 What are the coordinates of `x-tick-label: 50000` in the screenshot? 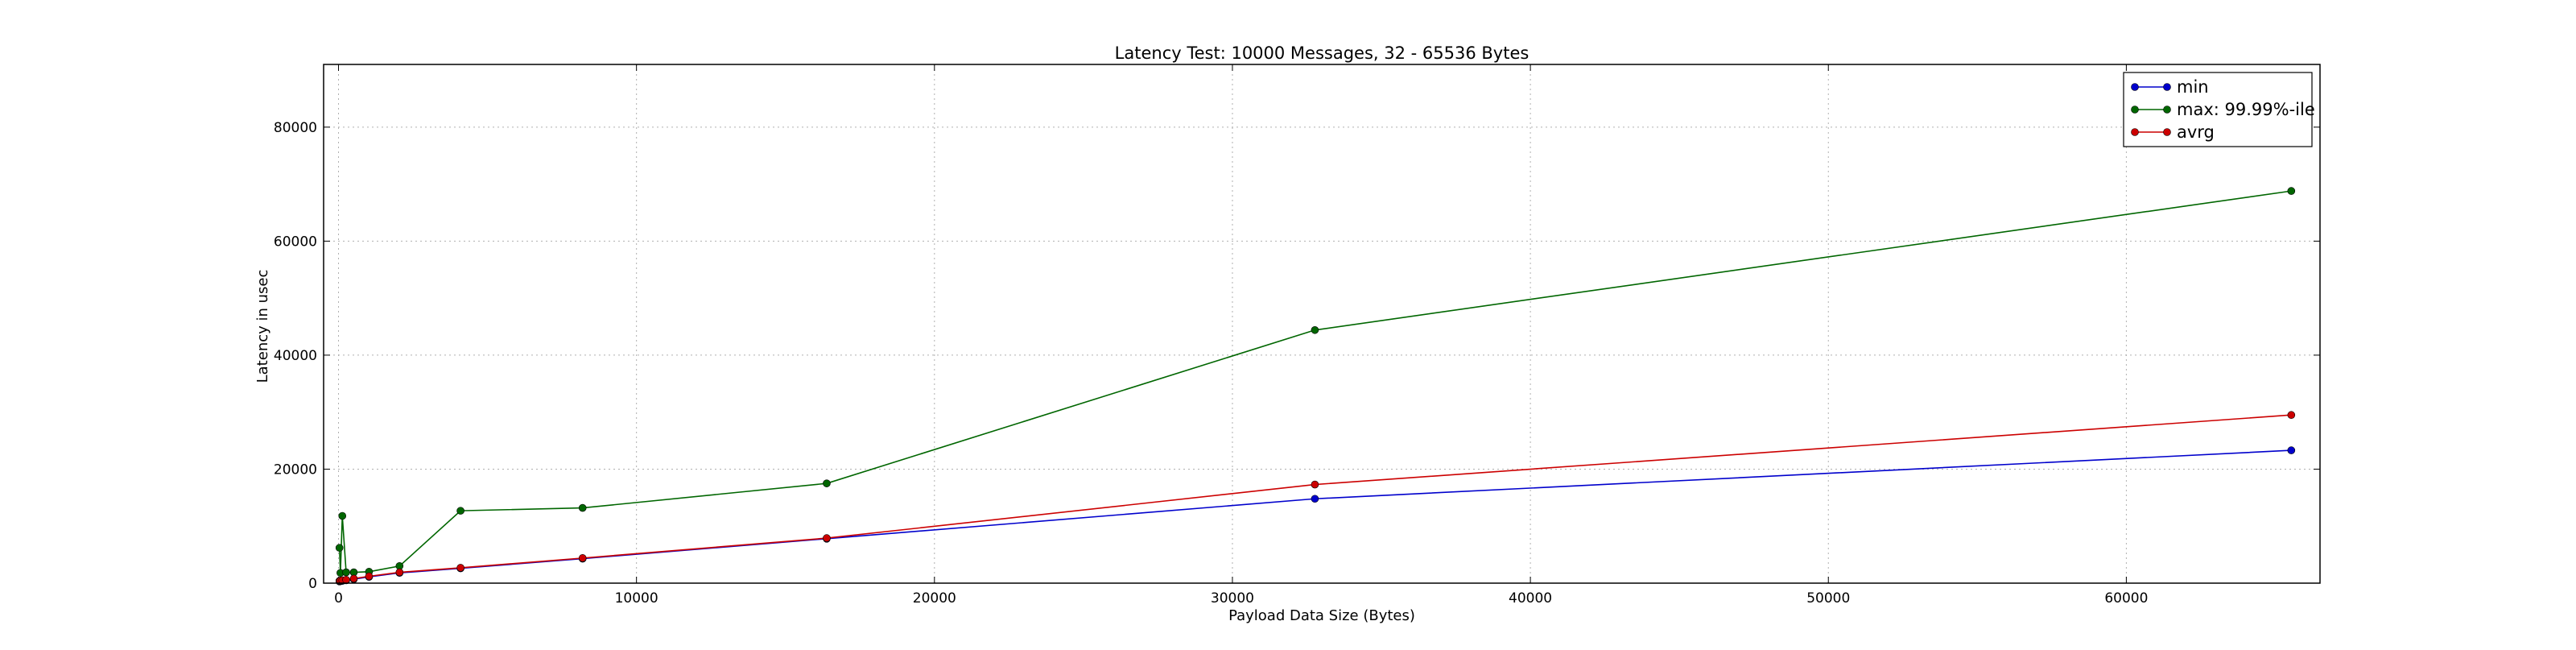 It's located at (1828, 598).